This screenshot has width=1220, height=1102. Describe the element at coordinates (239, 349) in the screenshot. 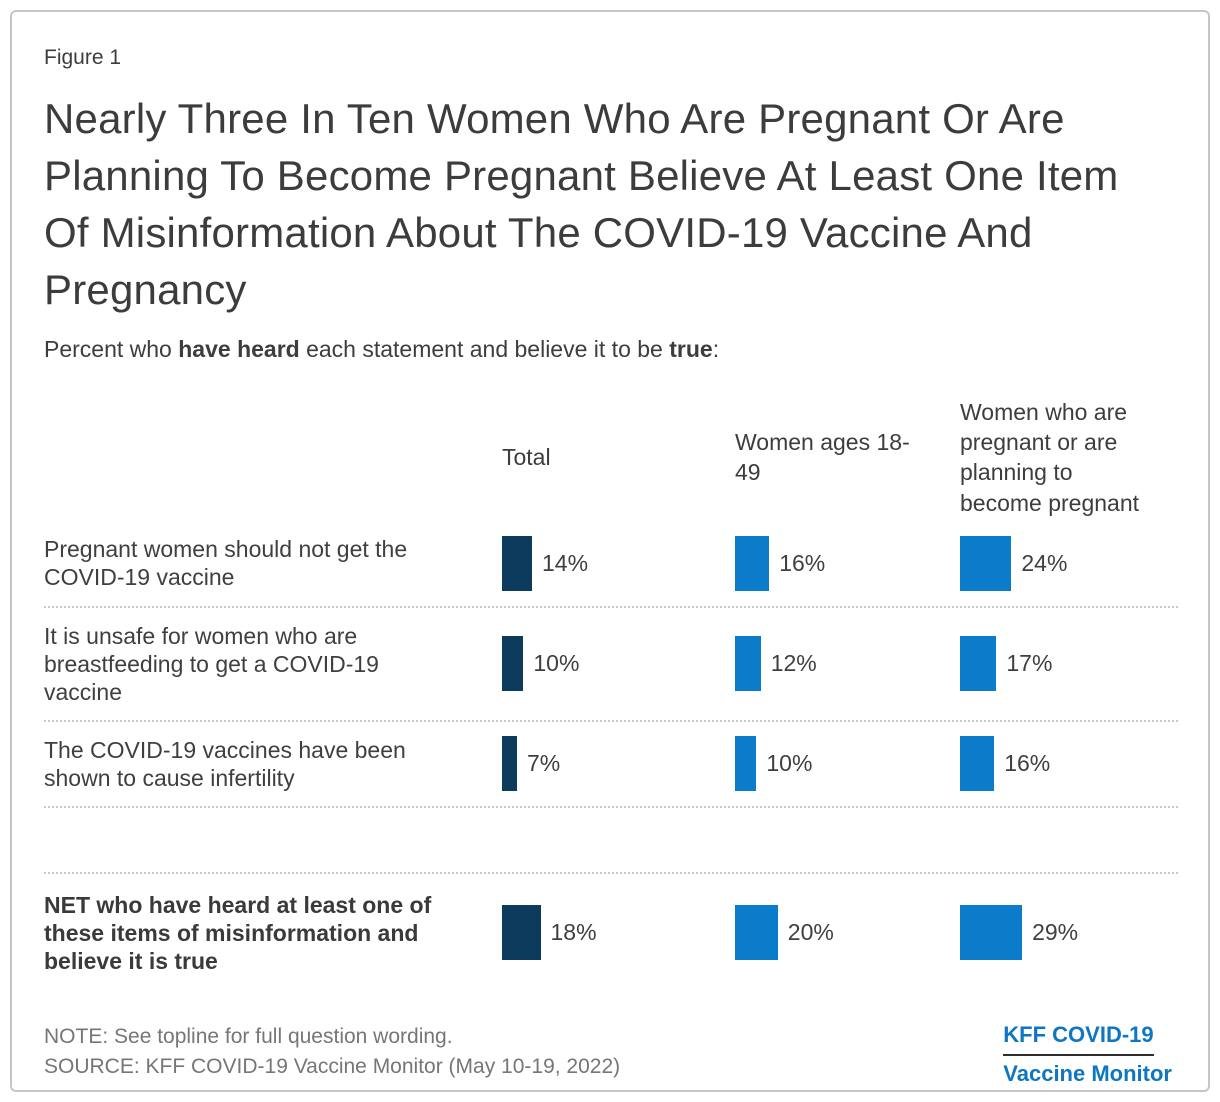

I see `subtitle-emphasis-have-heard: have heard` at that location.